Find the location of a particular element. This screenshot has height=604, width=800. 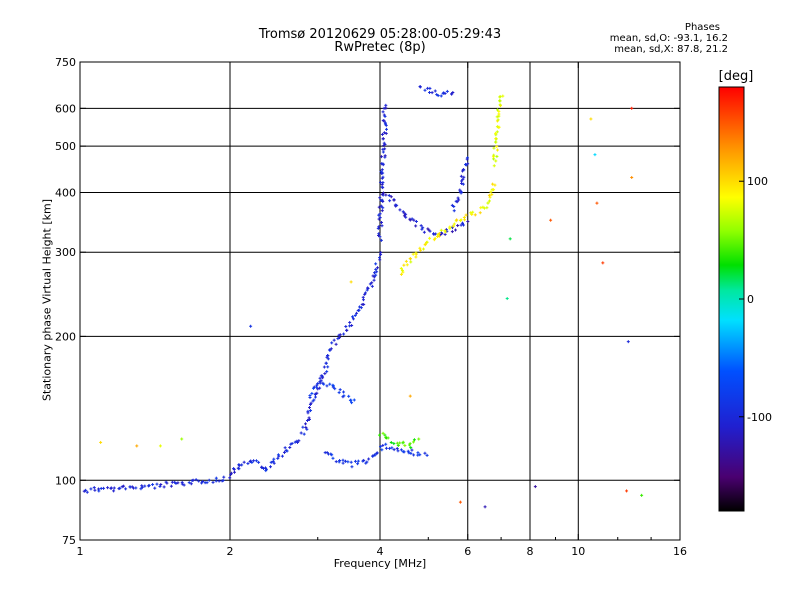

x-tick-label: 4 is located at coordinates (380, 551).